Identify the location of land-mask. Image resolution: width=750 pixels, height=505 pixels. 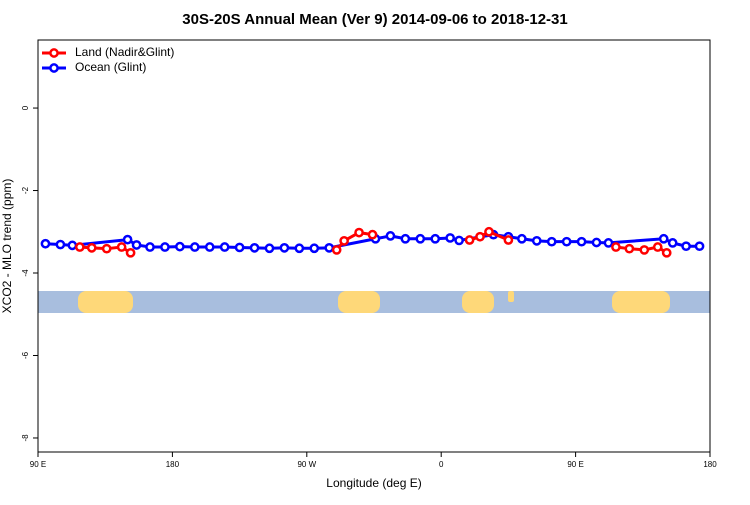
(374, 302).